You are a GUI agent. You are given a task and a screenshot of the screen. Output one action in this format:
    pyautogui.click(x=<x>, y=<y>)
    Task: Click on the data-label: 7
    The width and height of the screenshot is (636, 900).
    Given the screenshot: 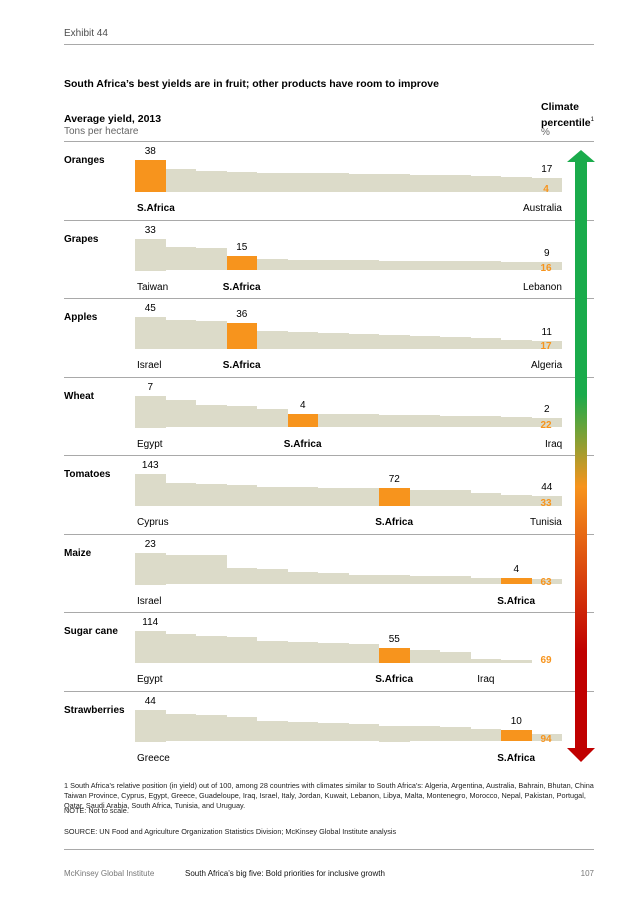 What is the action you would take?
    pyautogui.click(x=150, y=387)
    